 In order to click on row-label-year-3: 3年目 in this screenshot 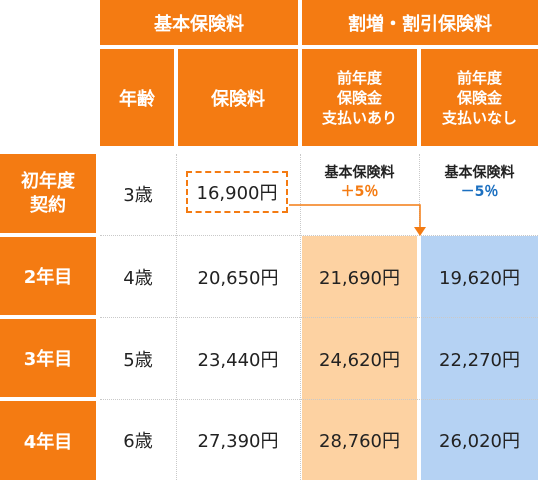, I will do `click(48, 358)`.